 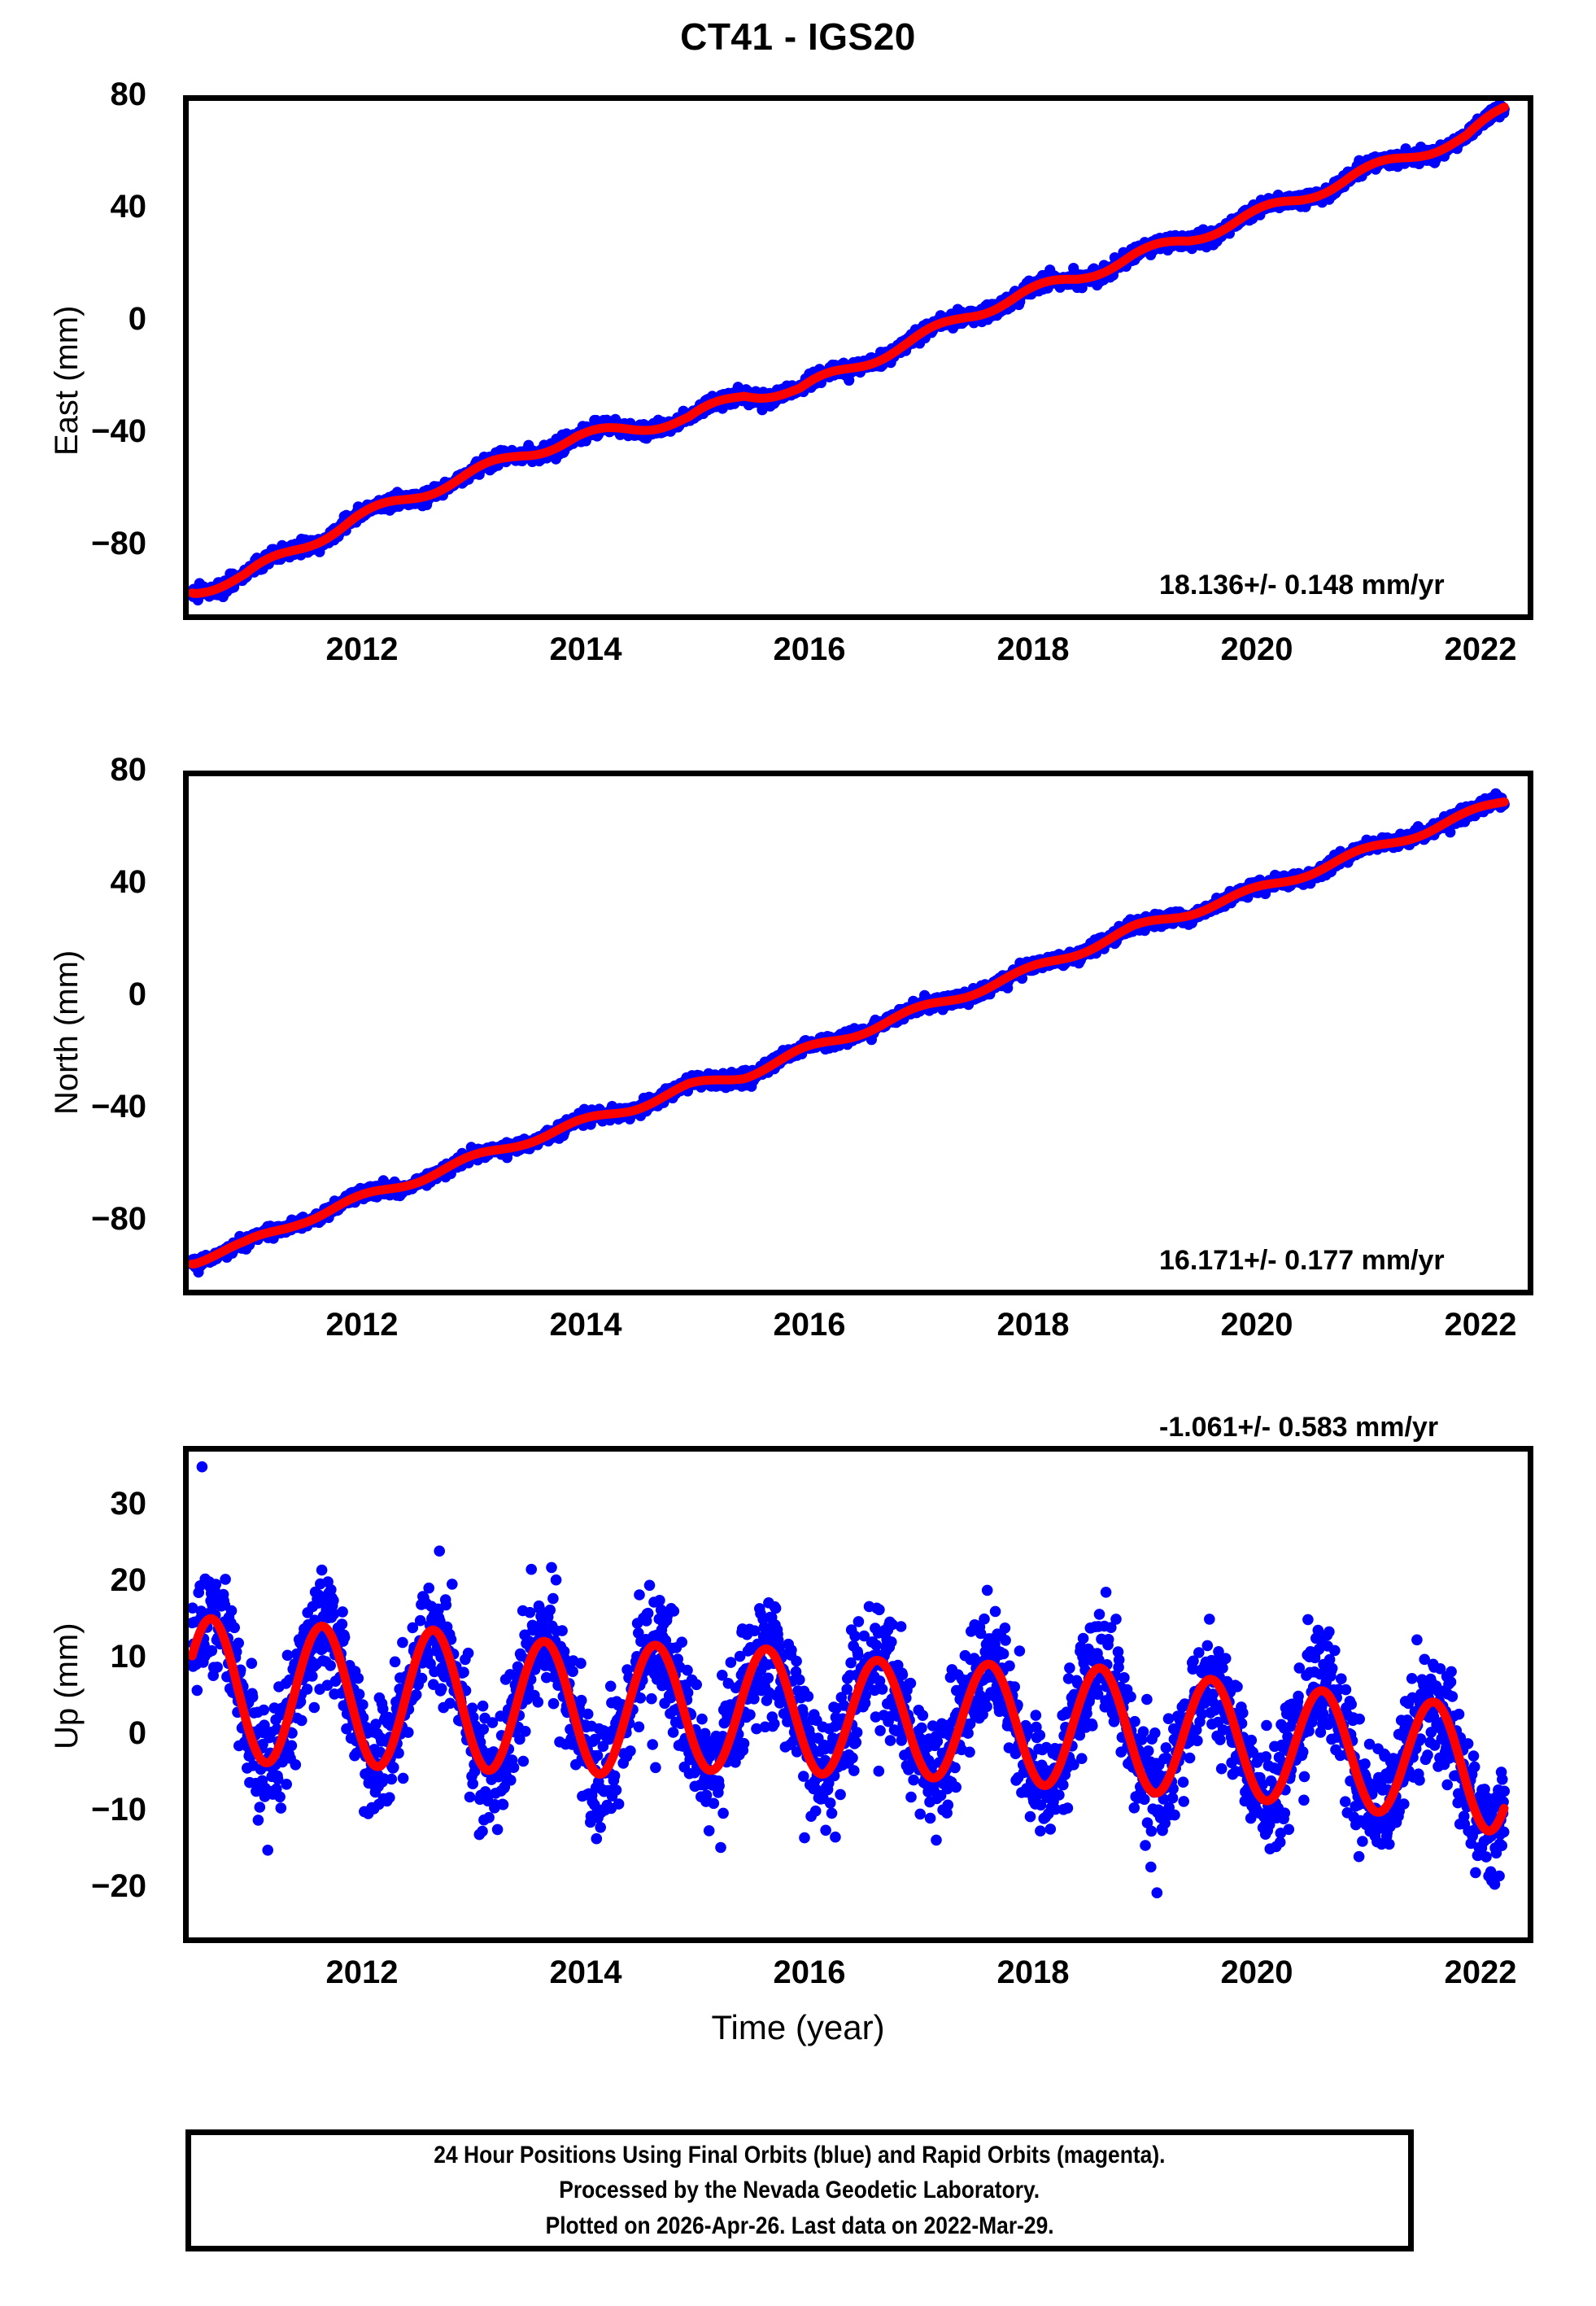 What do you see at coordinates (128, 1657) in the screenshot?
I see `up-ytick-10: 10` at bounding box center [128, 1657].